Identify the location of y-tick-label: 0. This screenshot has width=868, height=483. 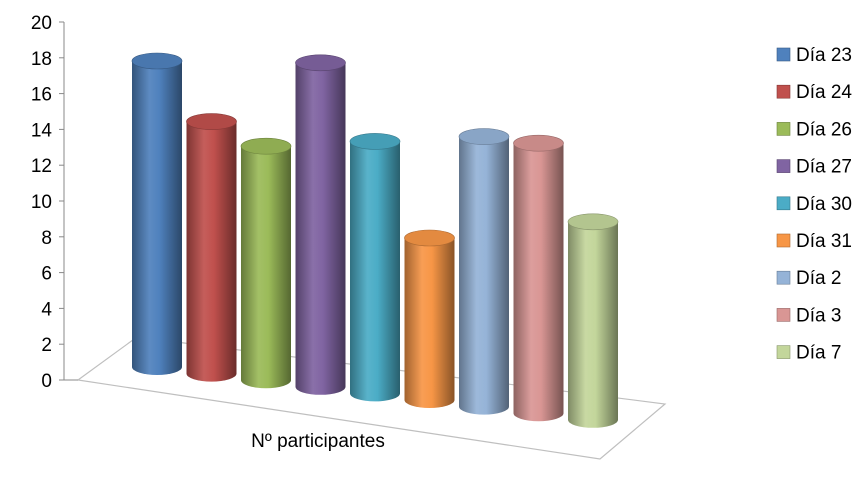
(46, 381).